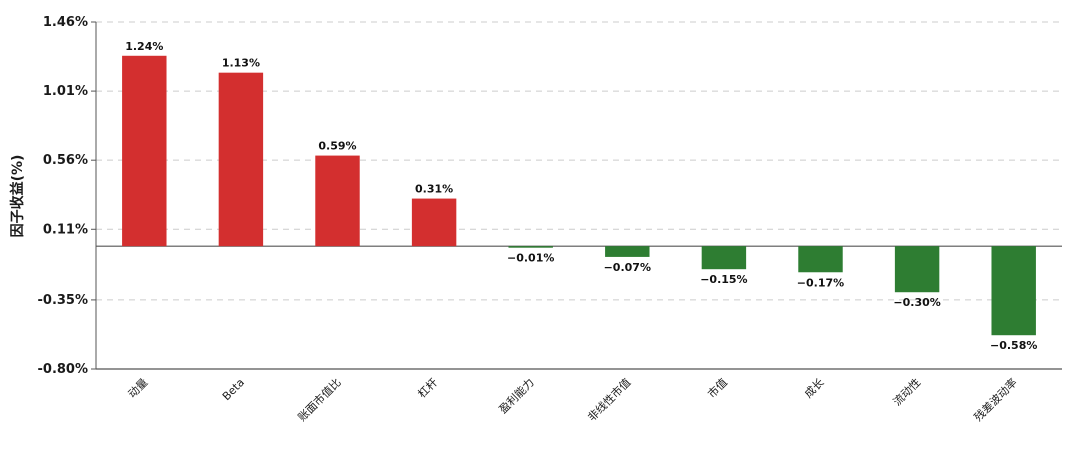  I want to click on x-tick-label: 账面市值比, so click(319, 399).